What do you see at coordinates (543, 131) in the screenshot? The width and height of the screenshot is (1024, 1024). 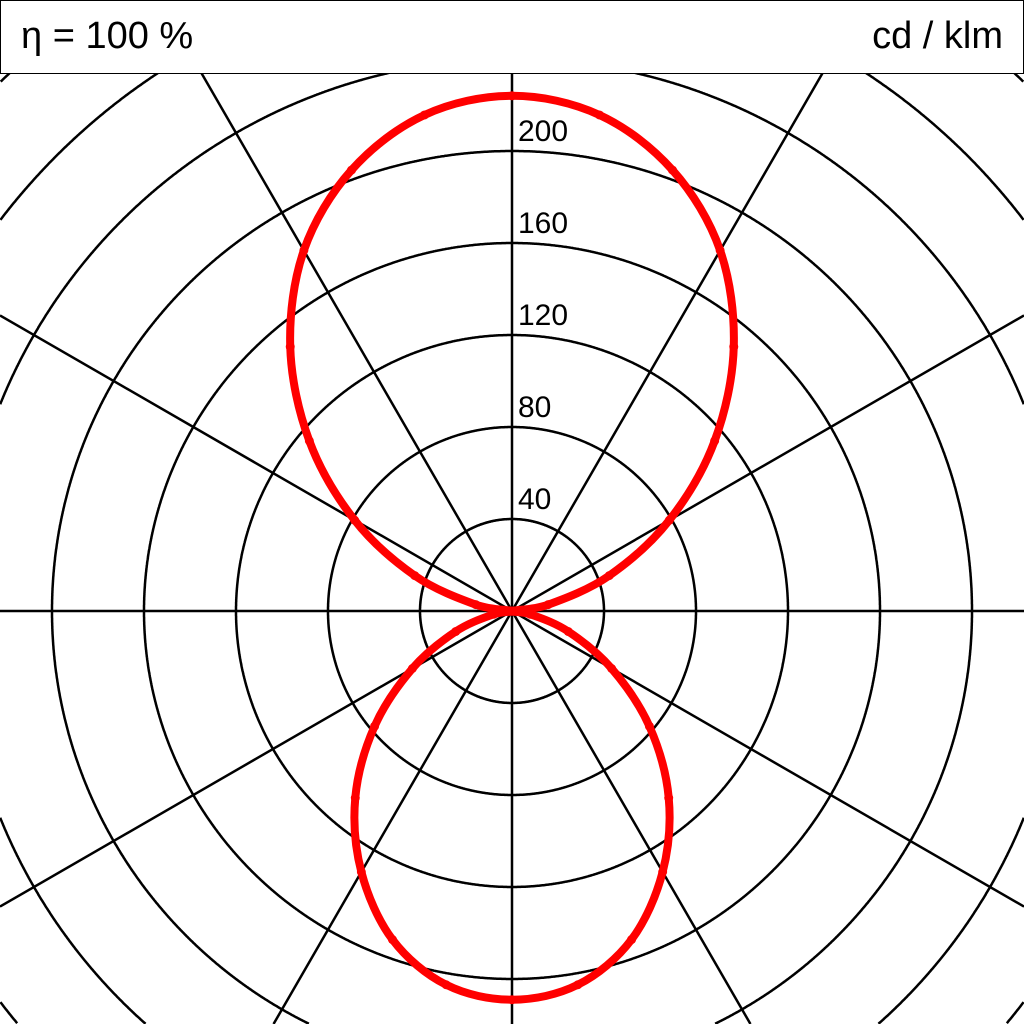 I see `radial-tick-label: 200` at bounding box center [543, 131].